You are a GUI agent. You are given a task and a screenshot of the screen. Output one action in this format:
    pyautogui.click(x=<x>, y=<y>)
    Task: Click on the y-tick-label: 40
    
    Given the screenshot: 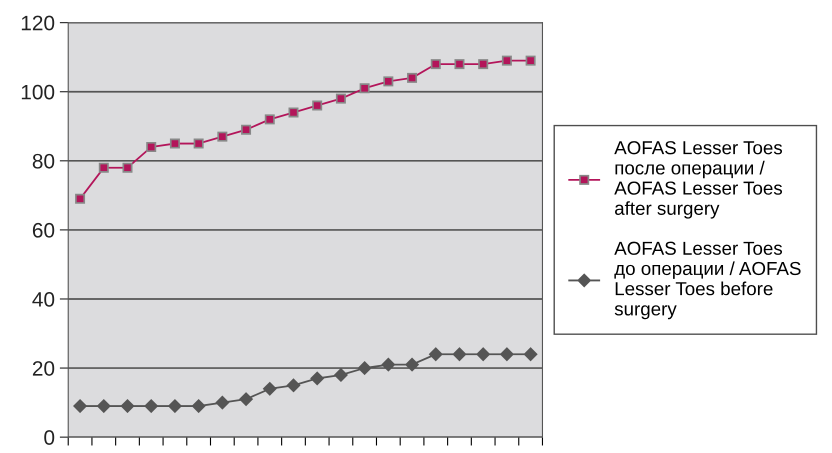 What is the action you would take?
    pyautogui.click(x=43, y=299)
    